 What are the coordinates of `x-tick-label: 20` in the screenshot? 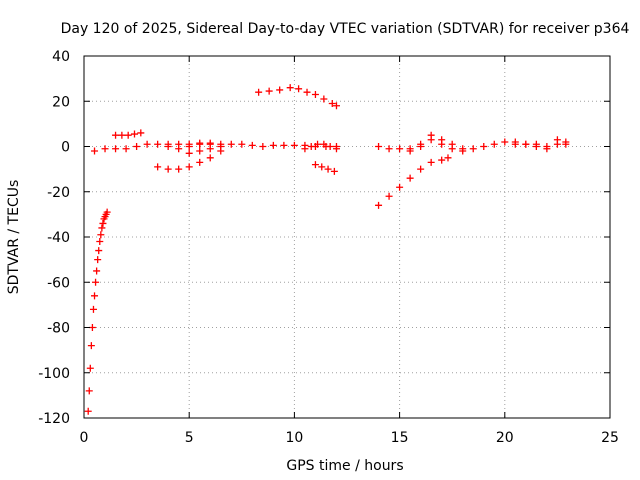 It's located at (505, 438).